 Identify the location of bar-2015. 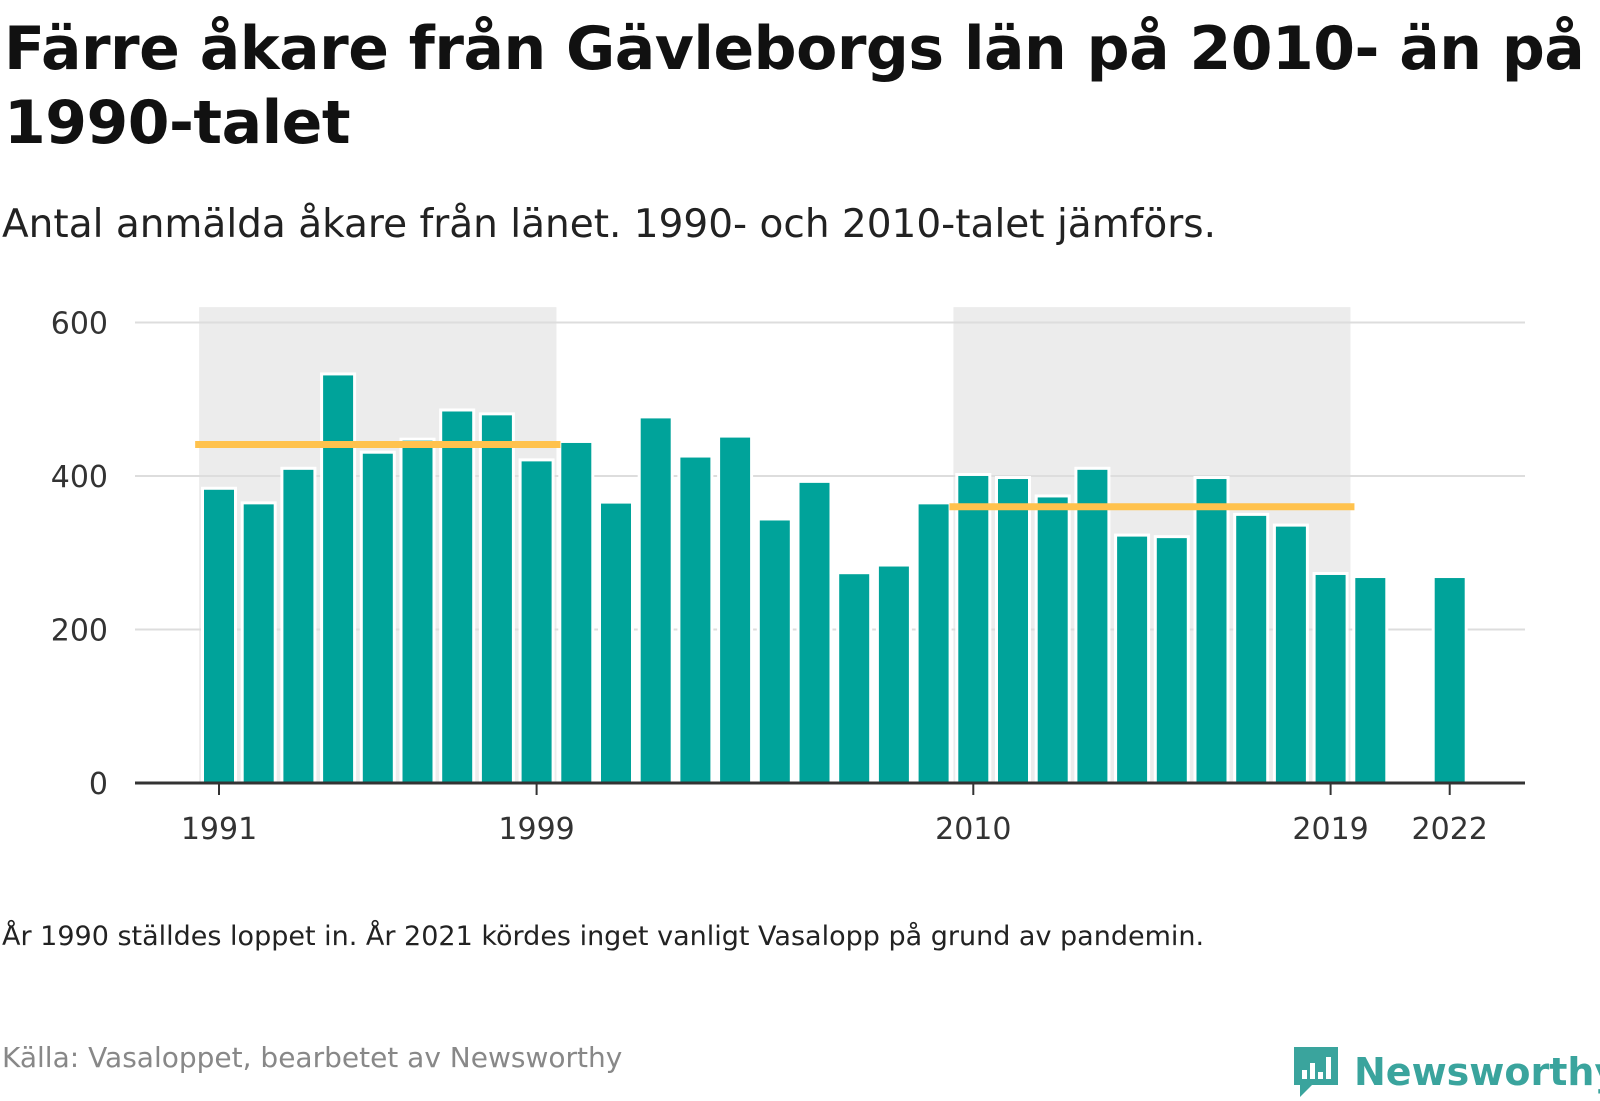
(1171, 660).